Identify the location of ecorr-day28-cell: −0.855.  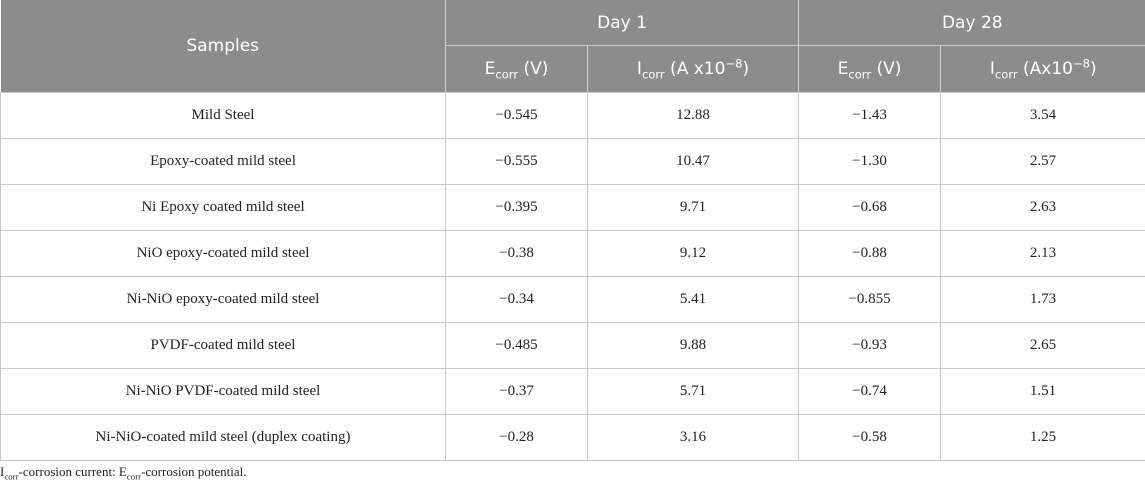
(869, 299).